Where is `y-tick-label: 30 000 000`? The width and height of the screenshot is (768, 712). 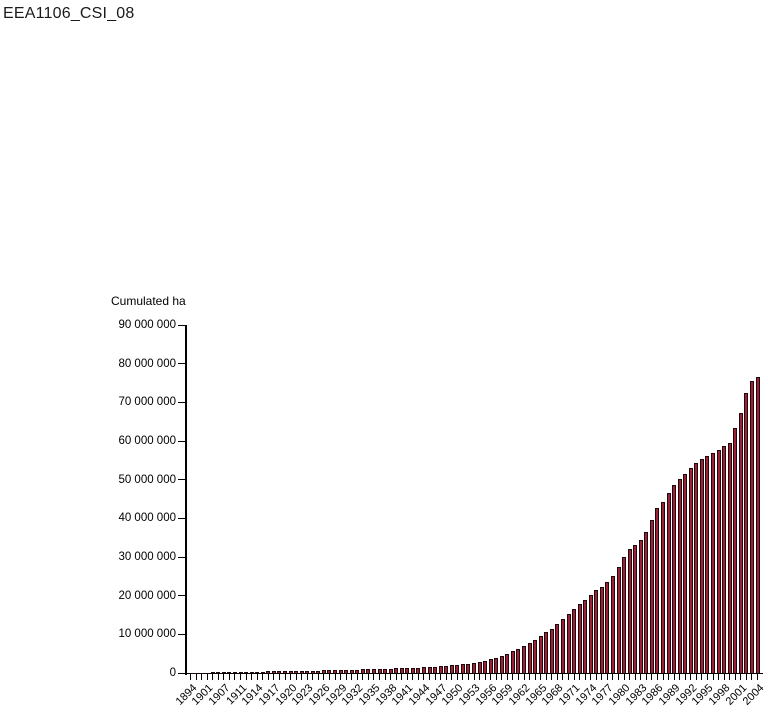 y-tick-label: 30 000 000 is located at coordinates (147, 557).